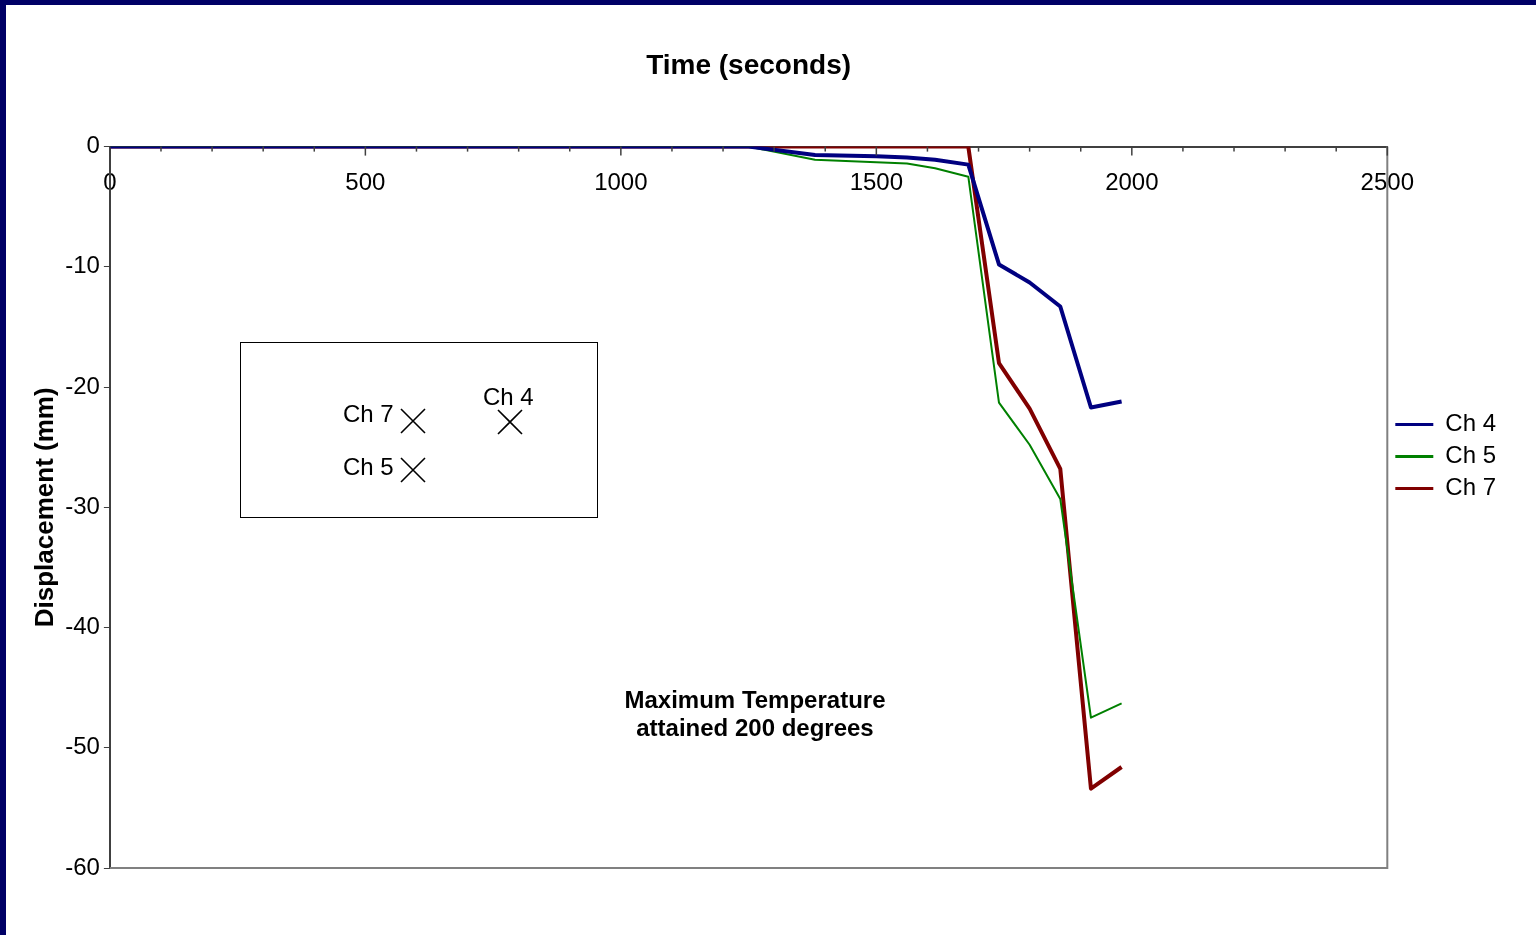  Describe the element at coordinates (82, 385) in the screenshot. I see `y-tick-label: -20` at that location.